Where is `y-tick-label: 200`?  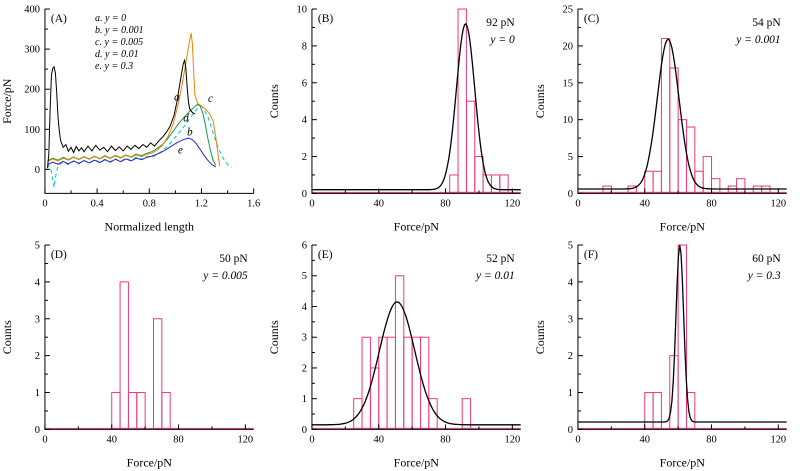 y-tick-label: 200 is located at coordinates (32, 90).